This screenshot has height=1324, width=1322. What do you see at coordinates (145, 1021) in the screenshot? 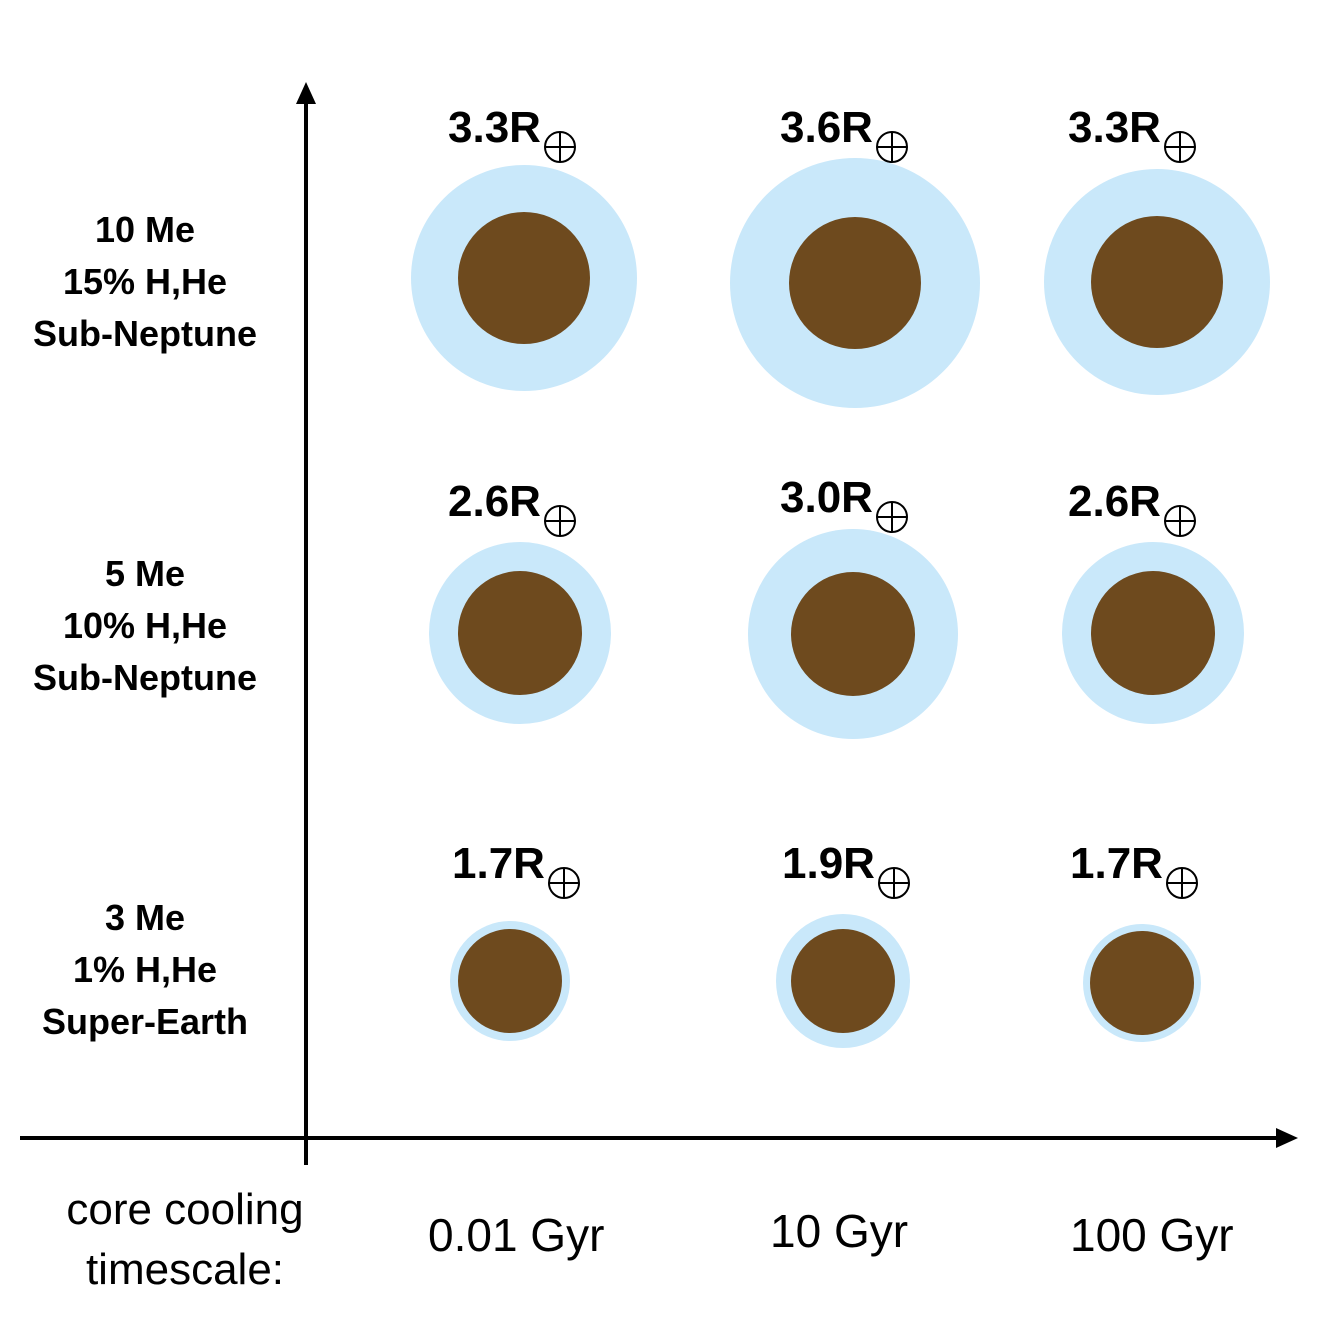
I see `row-label-line: Super-Earth` at bounding box center [145, 1021].